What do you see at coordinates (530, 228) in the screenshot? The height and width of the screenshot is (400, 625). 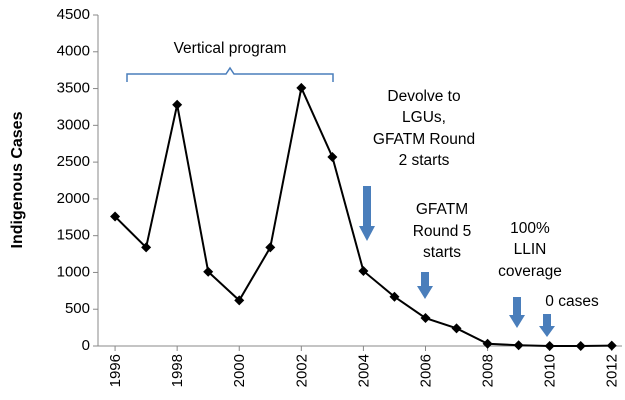 I see `annotation: 100%` at bounding box center [530, 228].